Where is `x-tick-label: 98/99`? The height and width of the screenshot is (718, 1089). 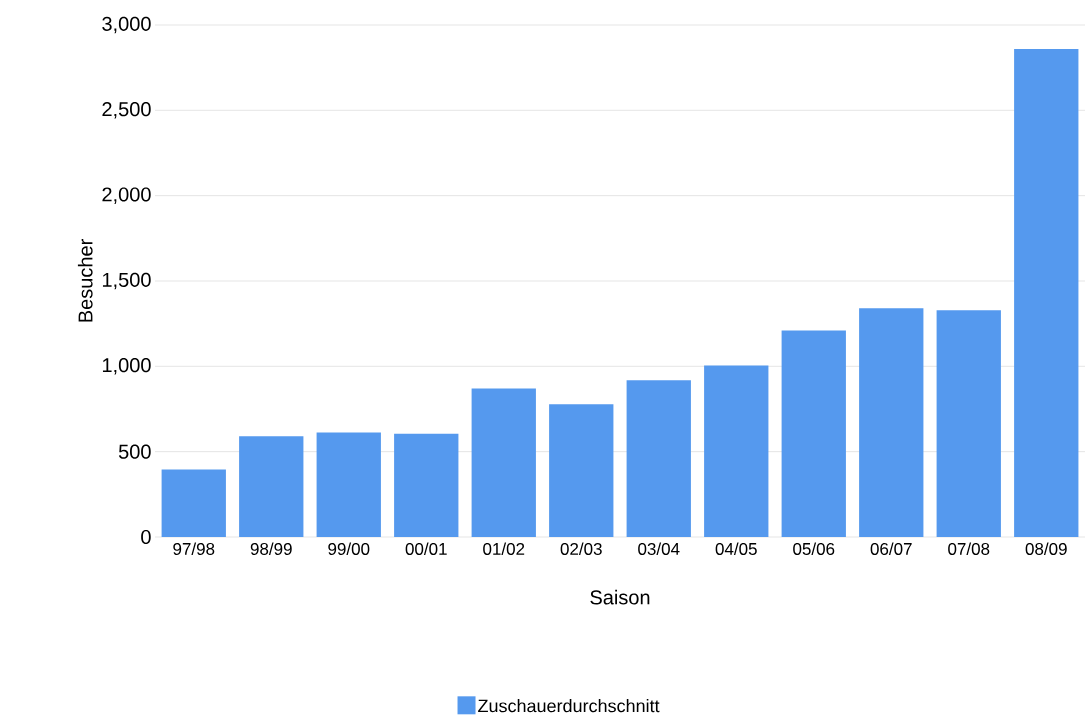 x-tick-label: 98/99 is located at coordinates (271, 548).